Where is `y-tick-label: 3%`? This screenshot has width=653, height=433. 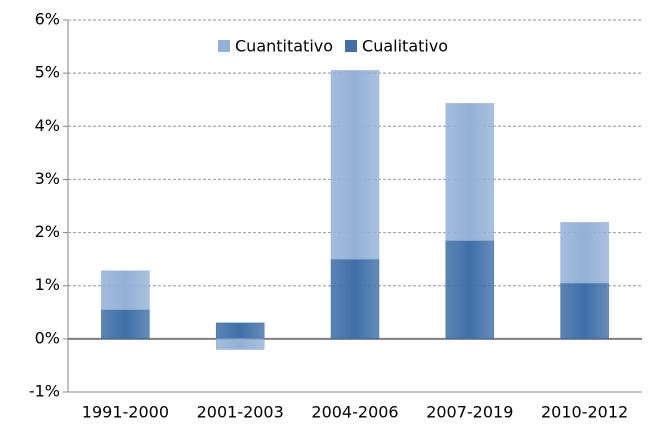
y-tick-label: 3% is located at coordinates (47, 178).